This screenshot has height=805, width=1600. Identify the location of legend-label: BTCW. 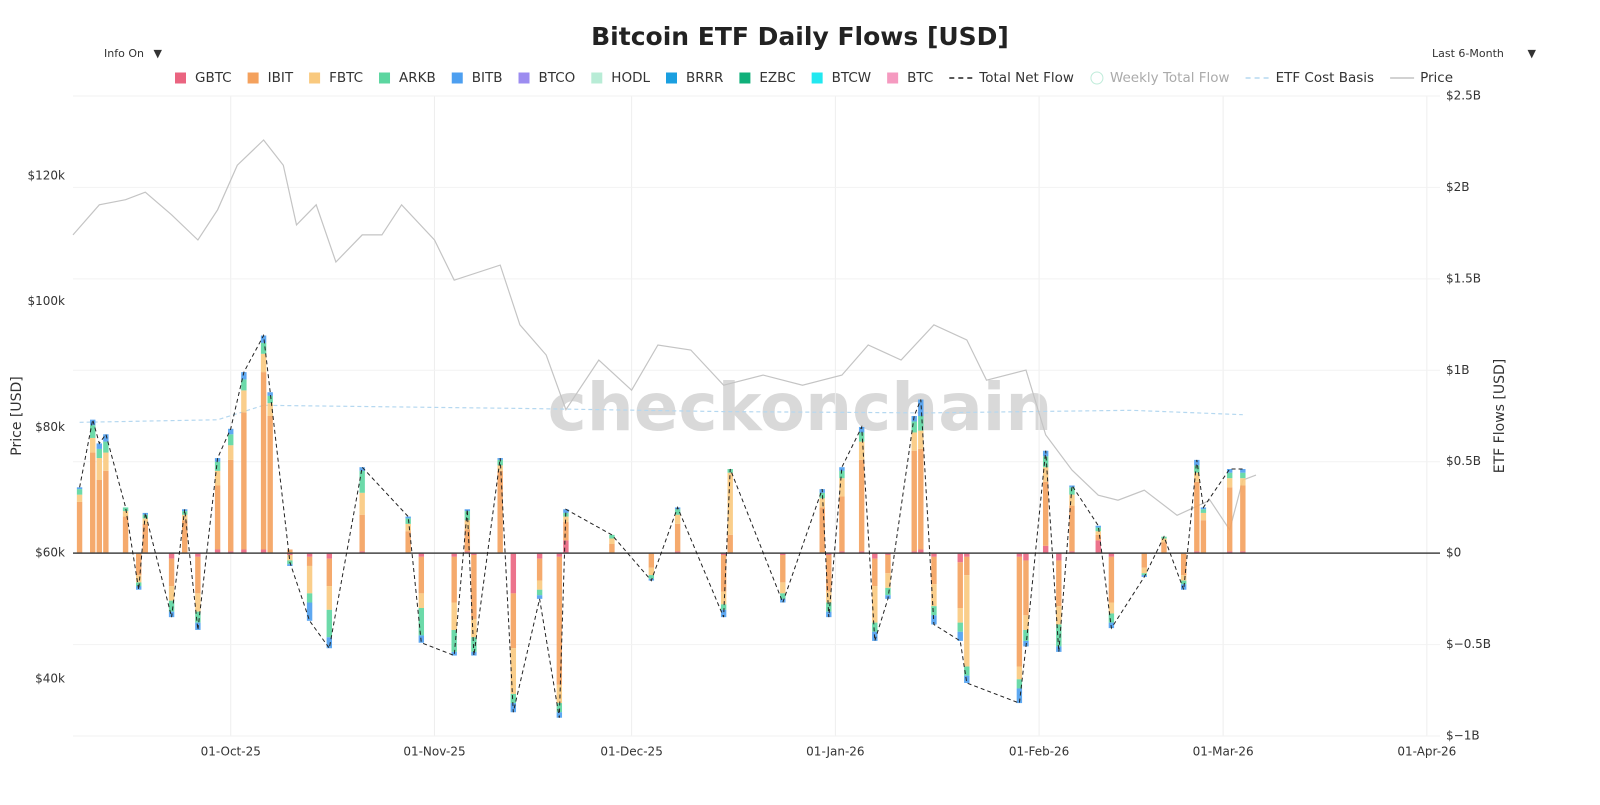
(852, 78).